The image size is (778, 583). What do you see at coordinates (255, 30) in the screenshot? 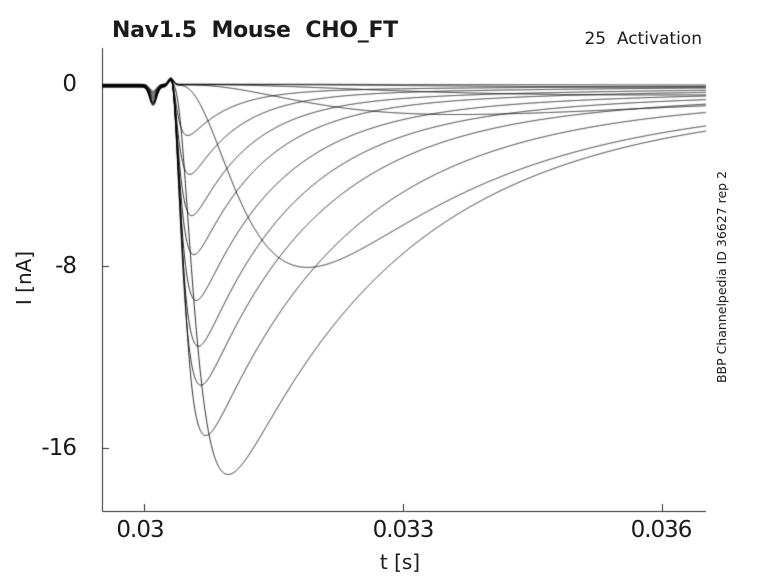
I see `chart-title: Nav1.5 Mouse CHO_FT` at bounding box center [255, 30].